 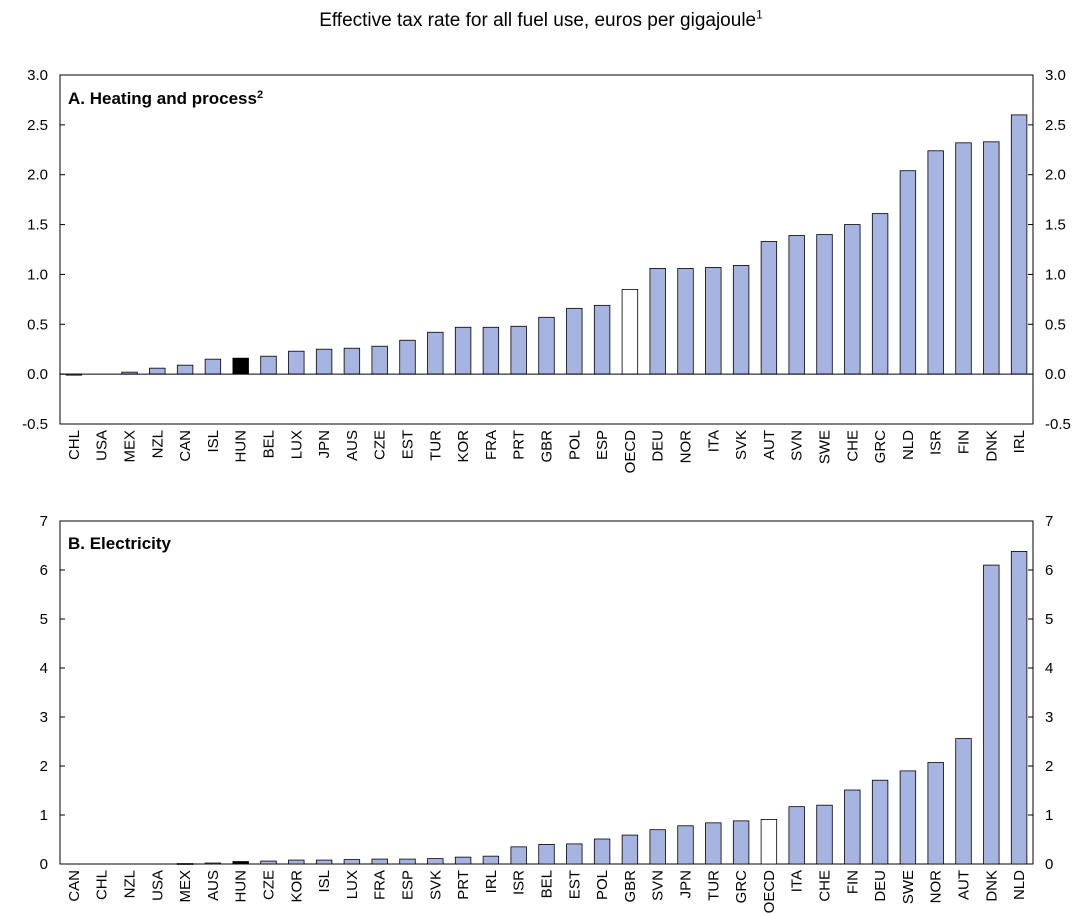 I want to click on panel-a-category-label-gbr: GBR, so click(x=547, y=446).